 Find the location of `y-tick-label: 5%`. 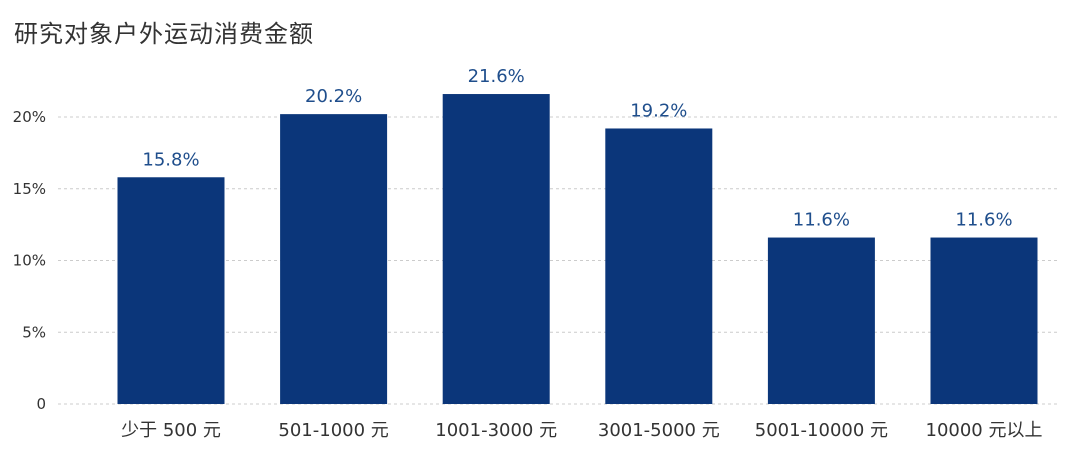

y-tick-label: 5% is located at coordinates (34, 332).